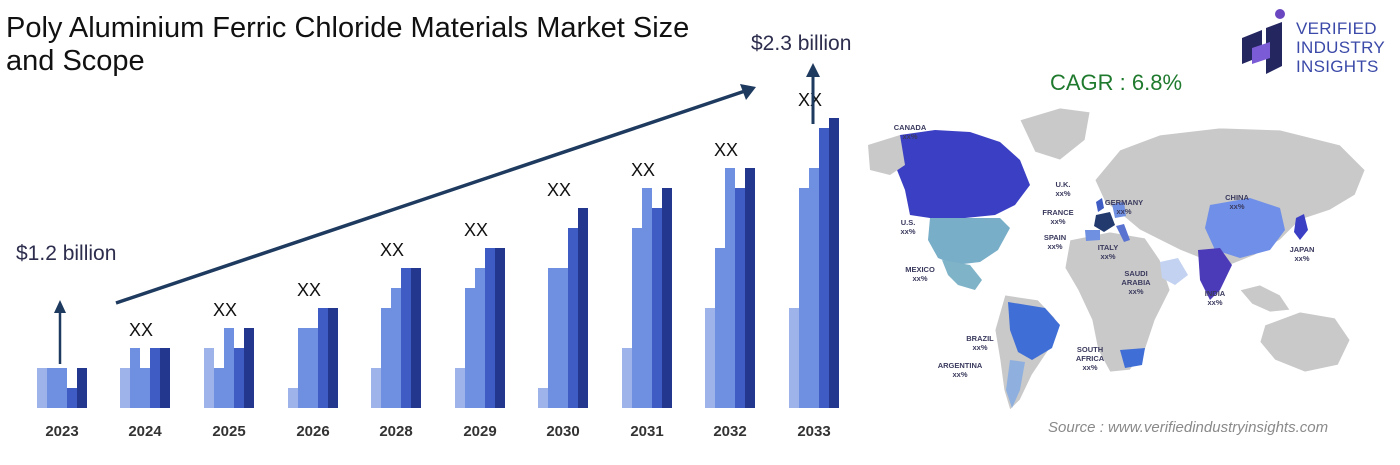 The width and height of the screenshot is (1400, 465). What do you see at coordinates (437, 431) in the screenshot?
I see `x-axis-labels: 2023 2024 2025 2026 2028 2029 2030 2031 2032 2033` at bounding box center [437, 431].